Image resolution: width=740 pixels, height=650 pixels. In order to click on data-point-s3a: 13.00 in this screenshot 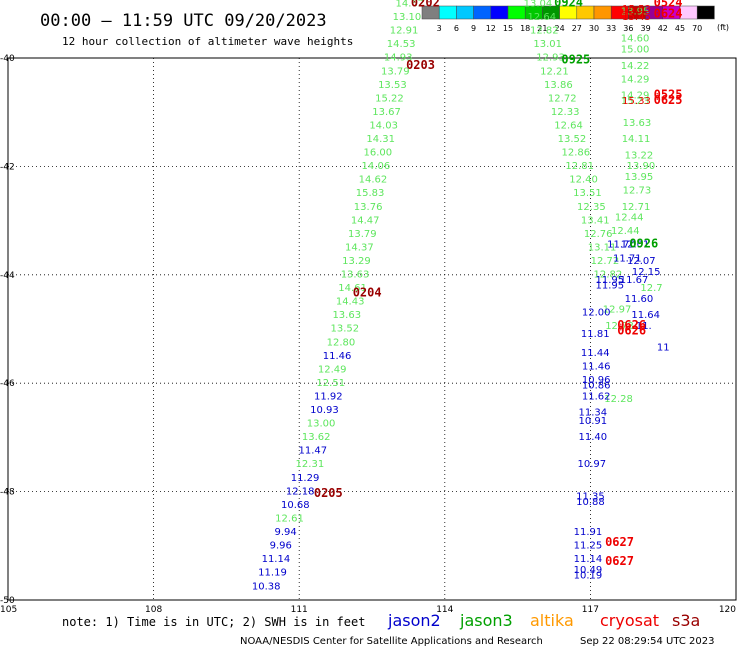, I will do `click(321, 424)`.